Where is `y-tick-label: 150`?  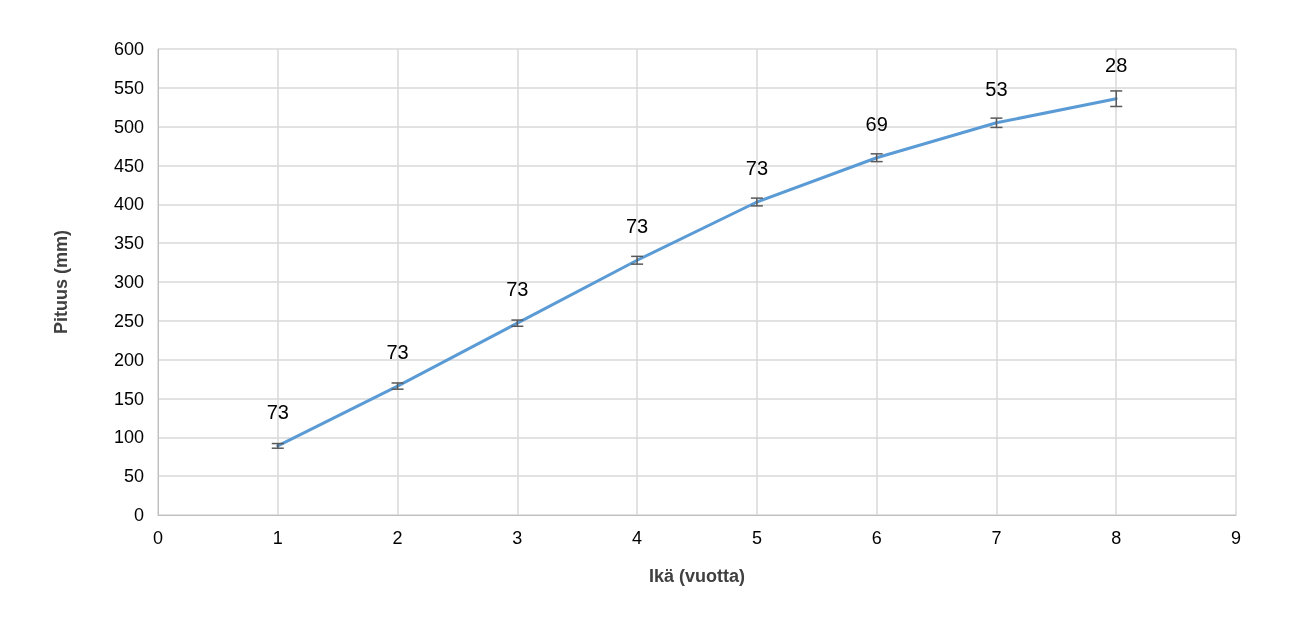
y-tick-label: 150 is located at coordinates (128, 398).